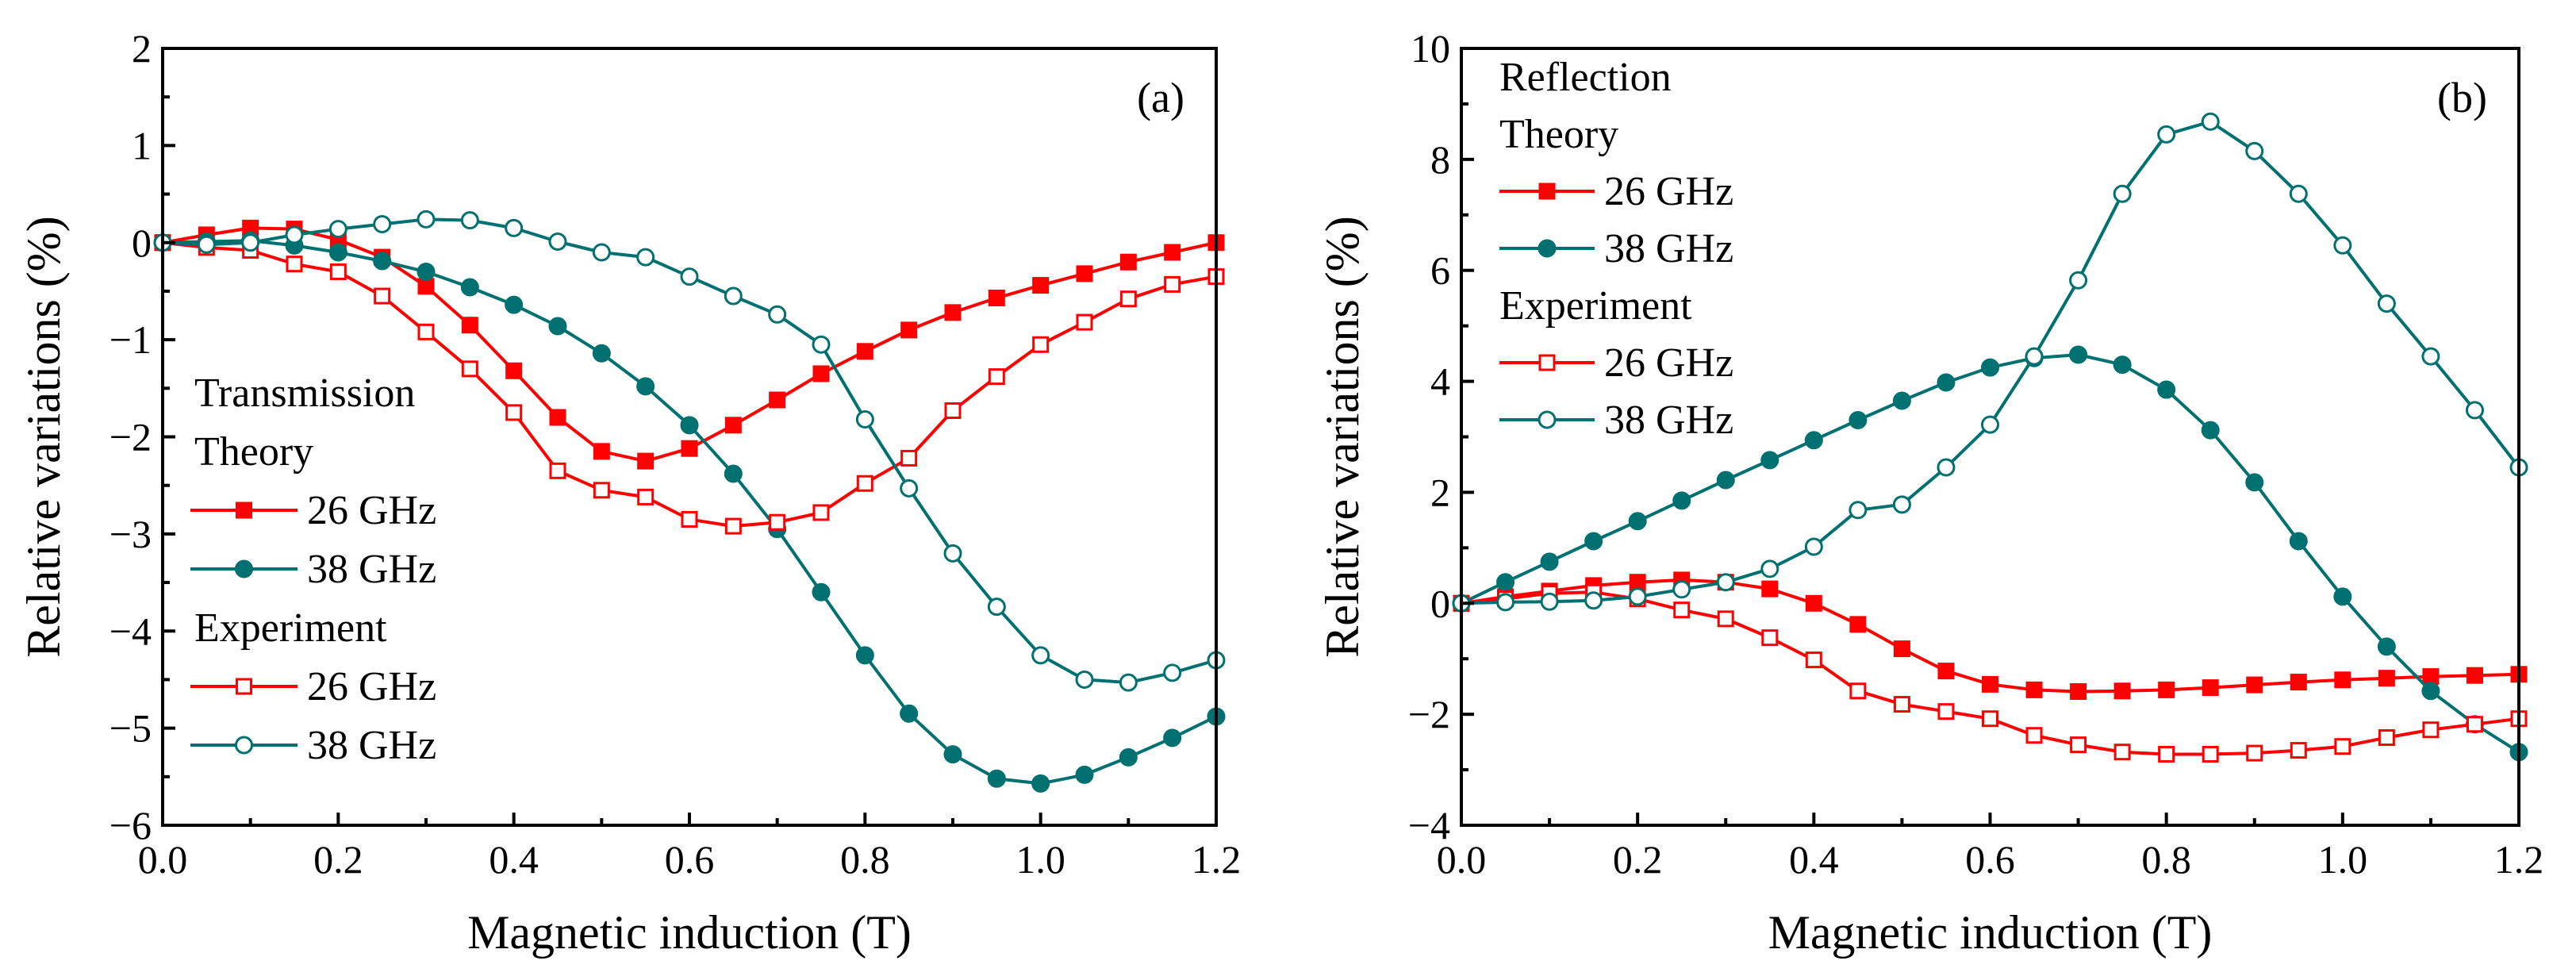 The height and width of the screenshot is (980, 2576). I want to click on legend-title: Reflection, so click(1585, 77).